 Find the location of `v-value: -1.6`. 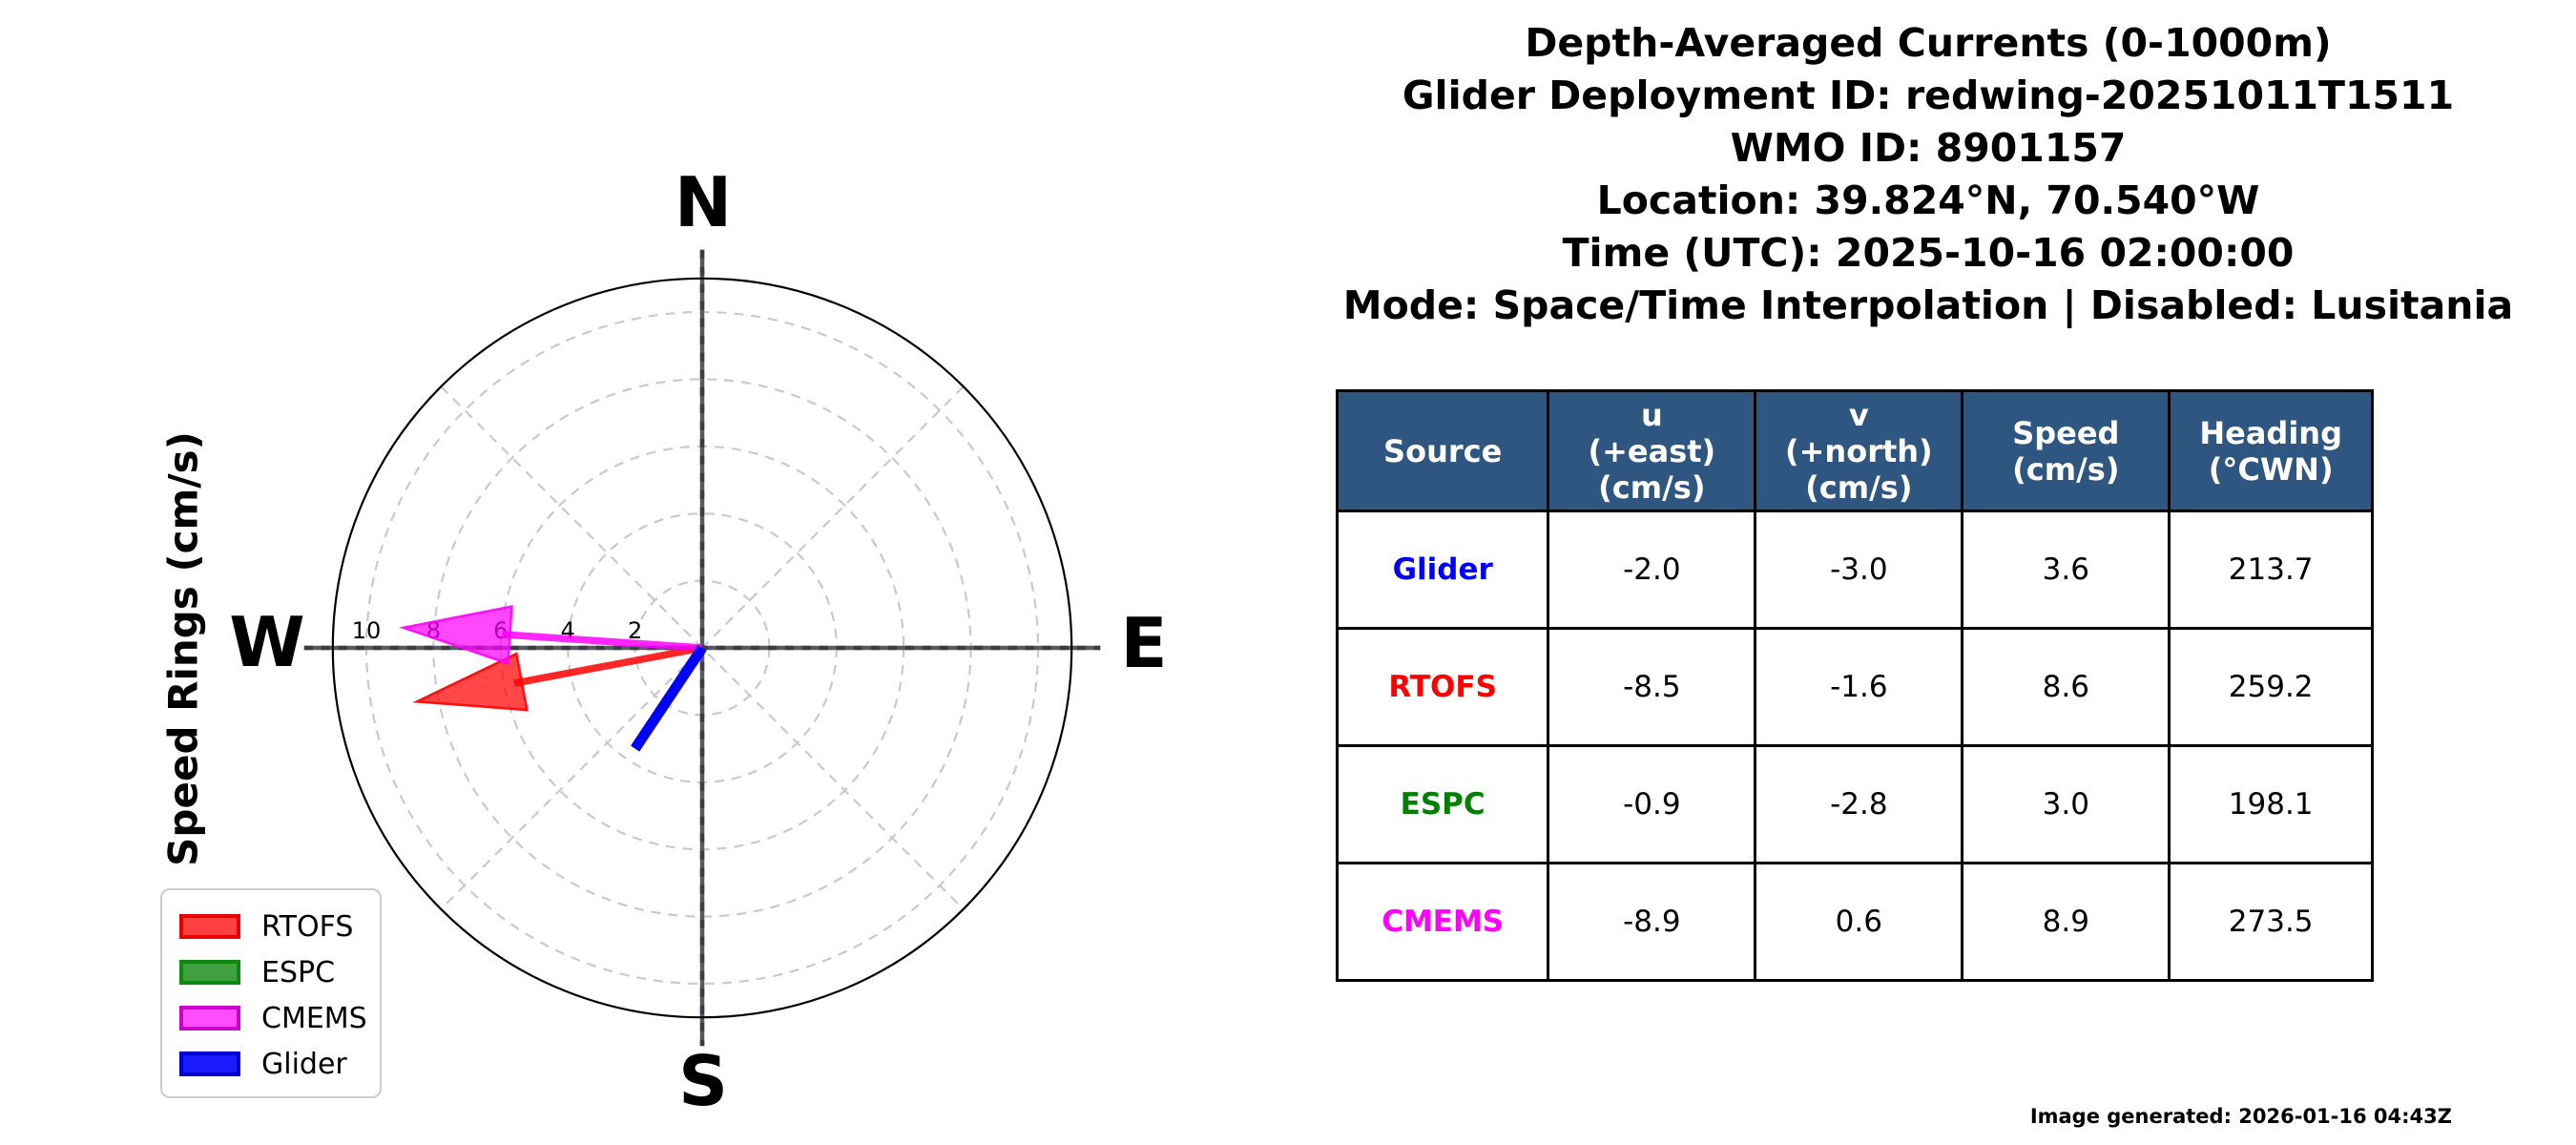

v-value: -1.6 is located at coordinates (1859, 687).